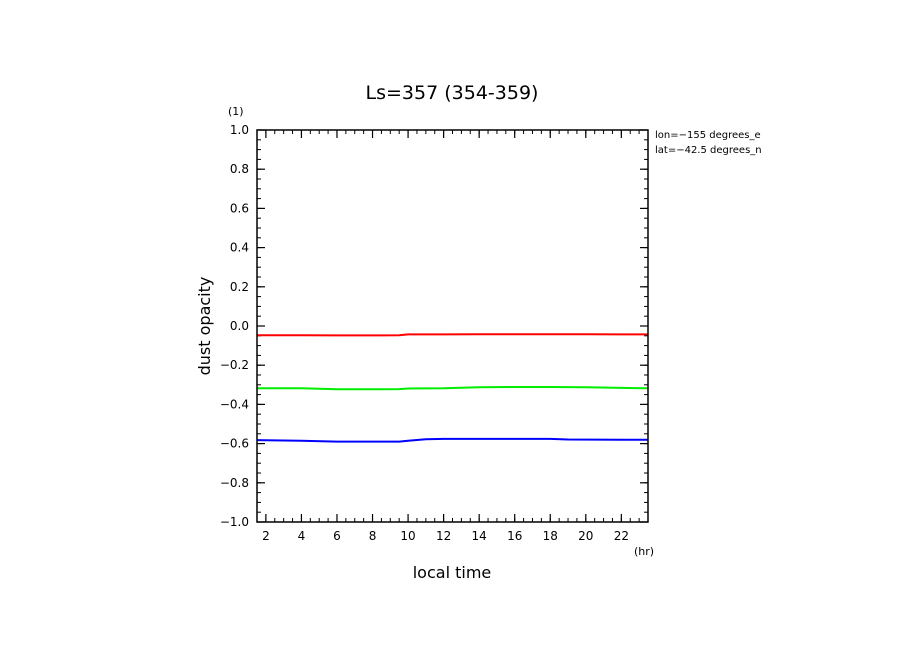 Image resolution: width=904 pixels, height=654 pixels. Describe the element at coordinates (479, 536) in the screenshot. I see `x-tick-label: 14` at that location.